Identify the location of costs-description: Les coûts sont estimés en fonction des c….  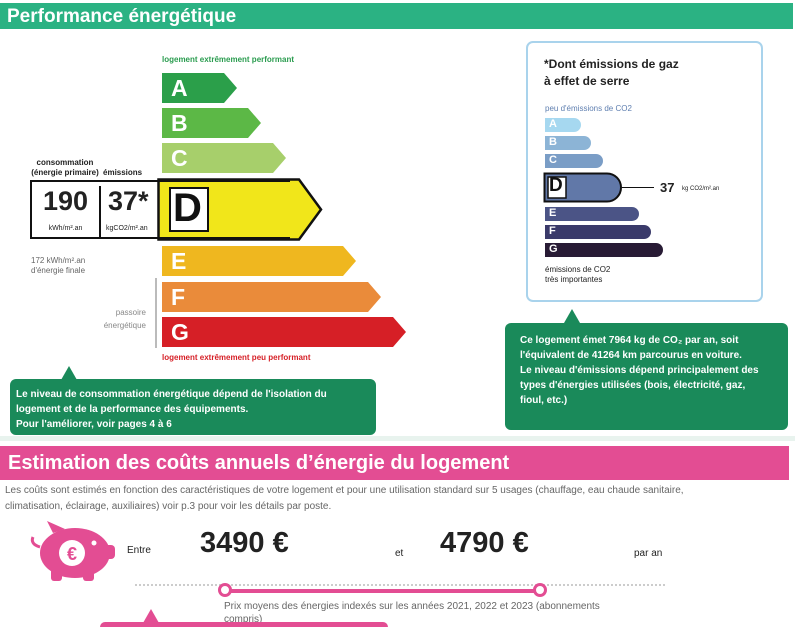
(344, 498).